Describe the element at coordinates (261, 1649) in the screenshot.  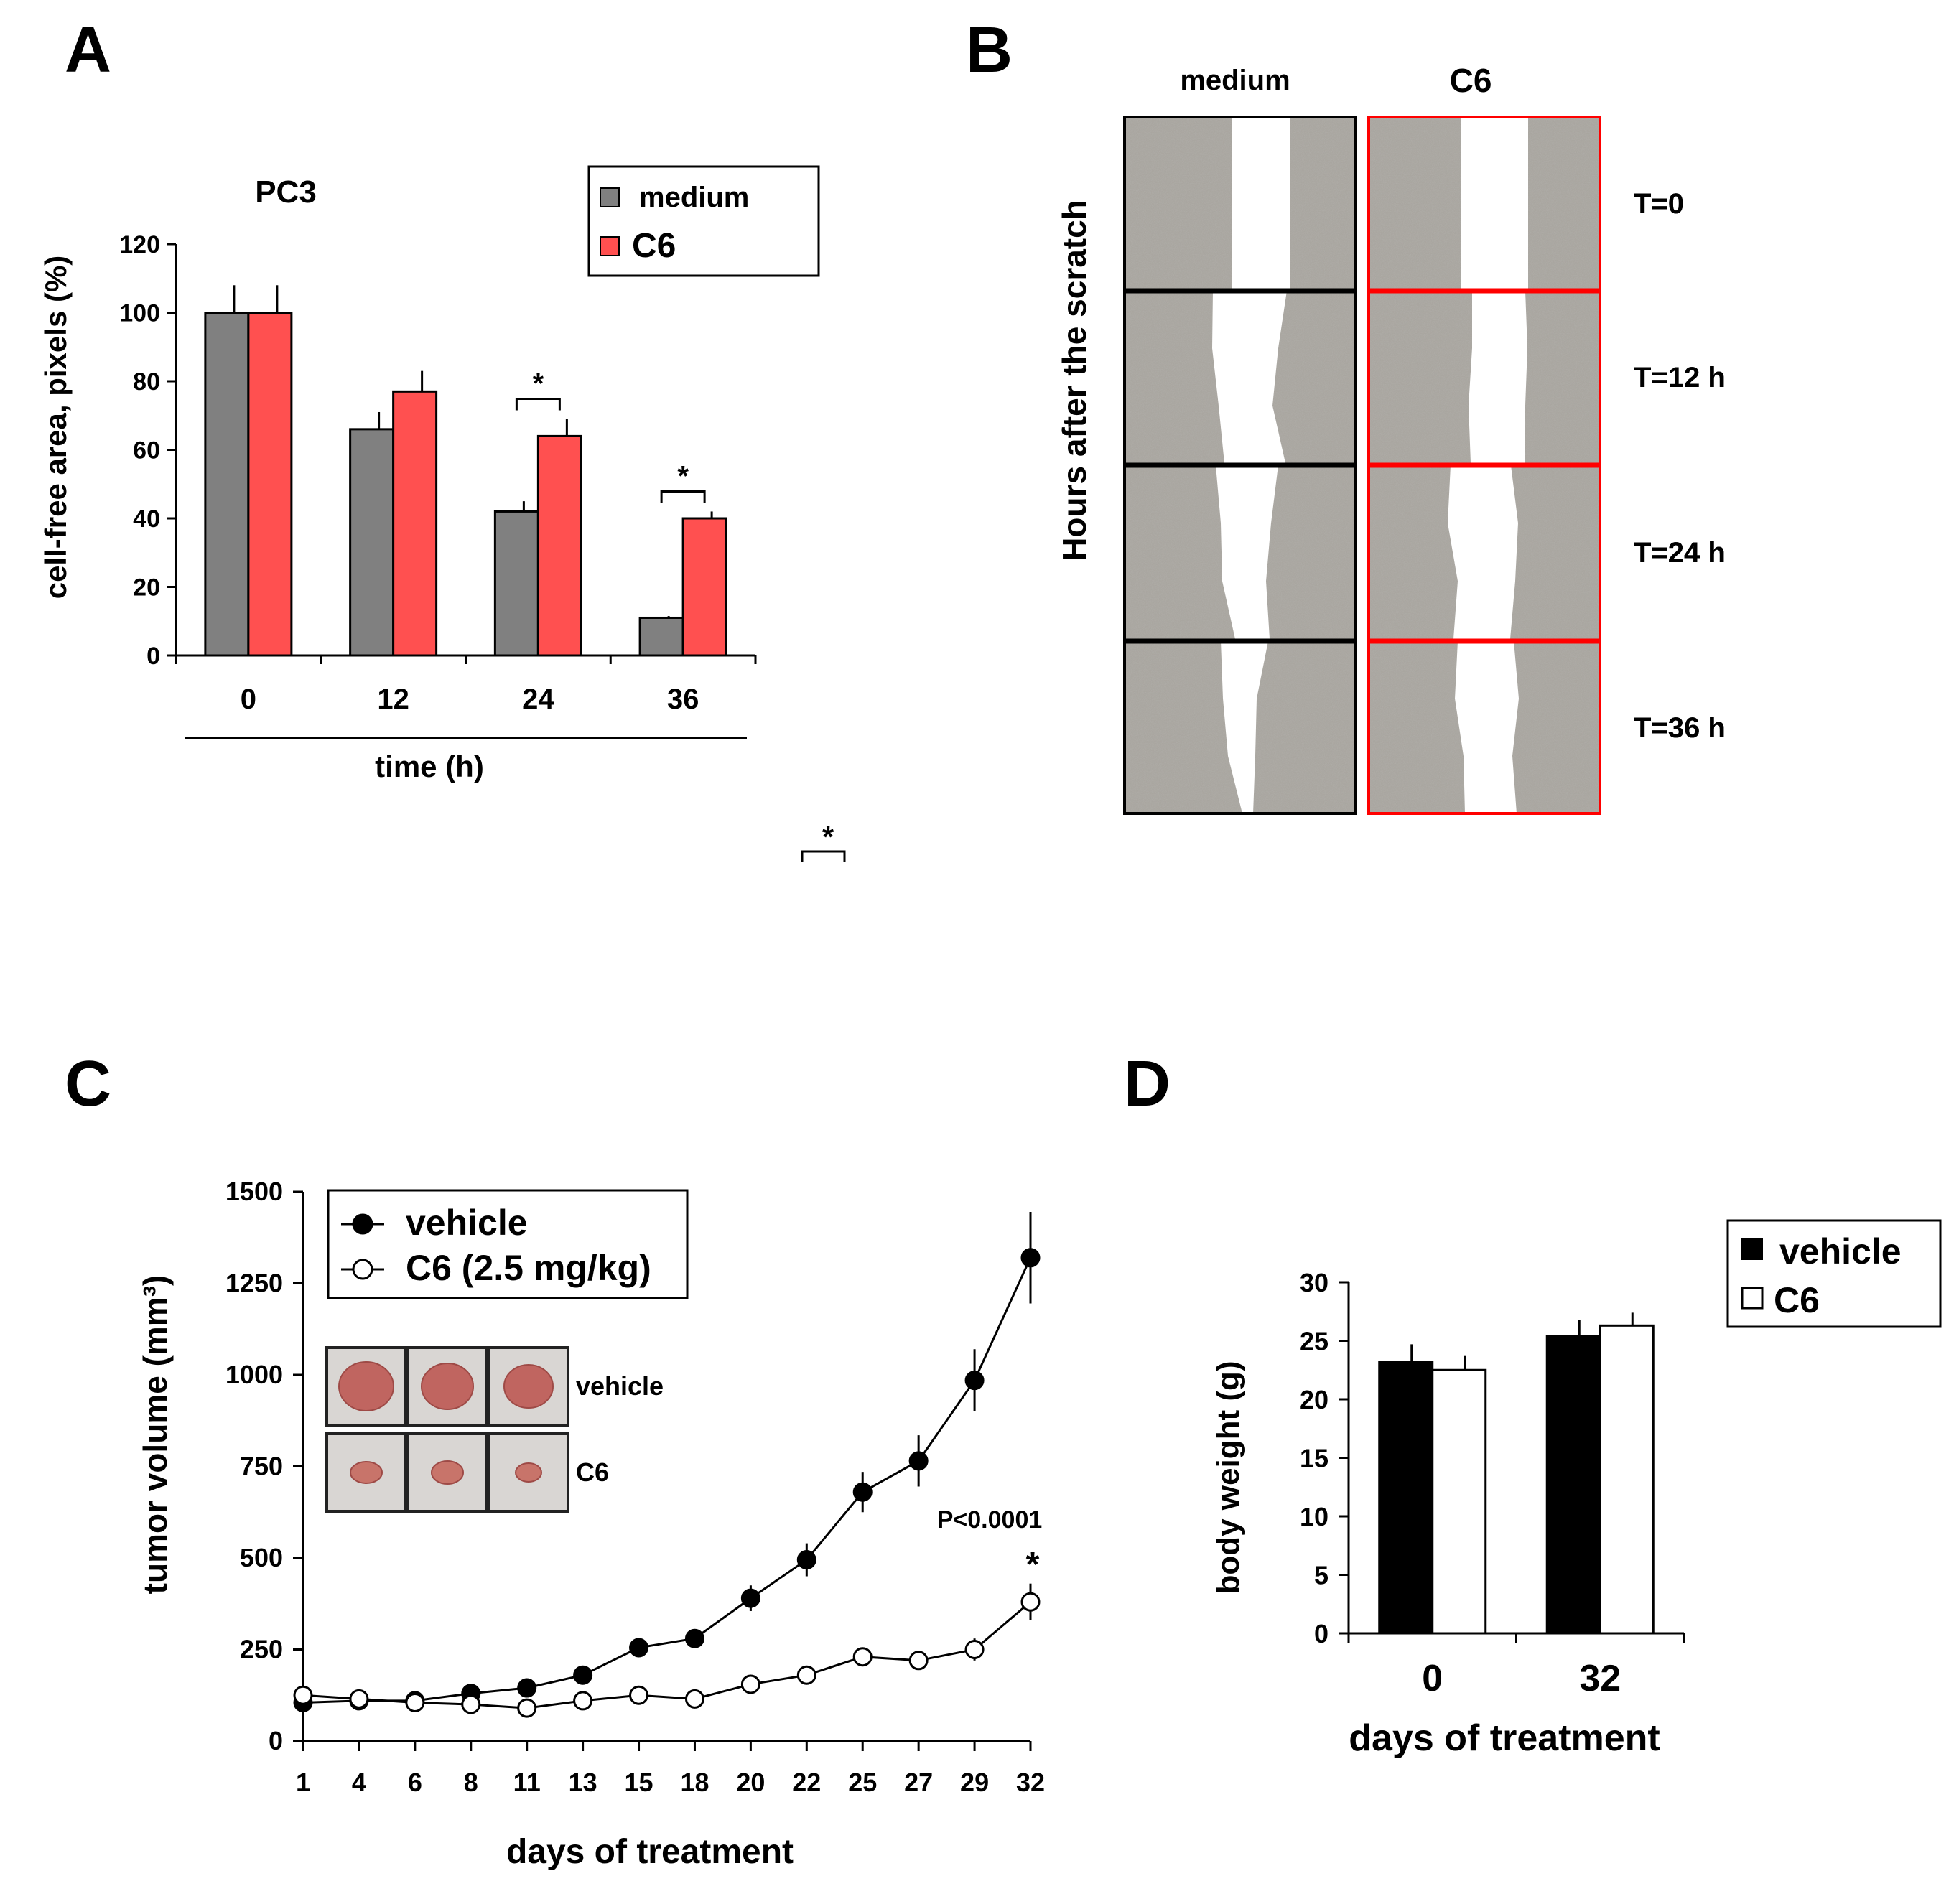
I see `chart-c-ytick-label: 250` at that location.